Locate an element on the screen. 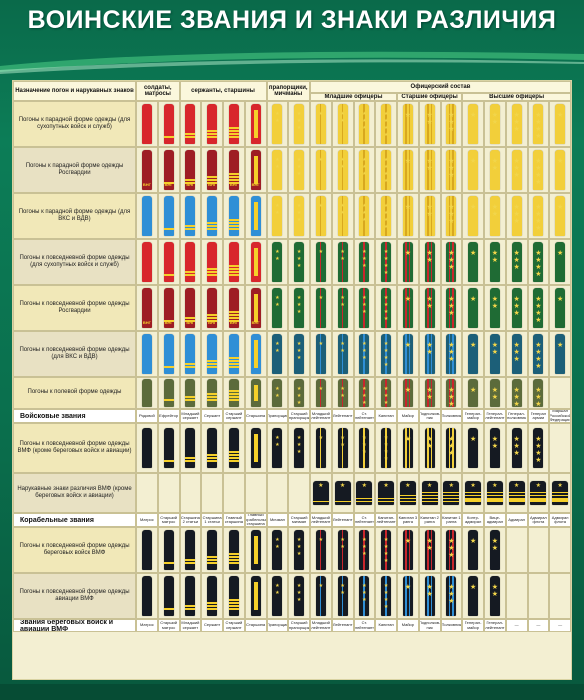  rank-name: Старший прапорщик is located at coordinates (299, 625).